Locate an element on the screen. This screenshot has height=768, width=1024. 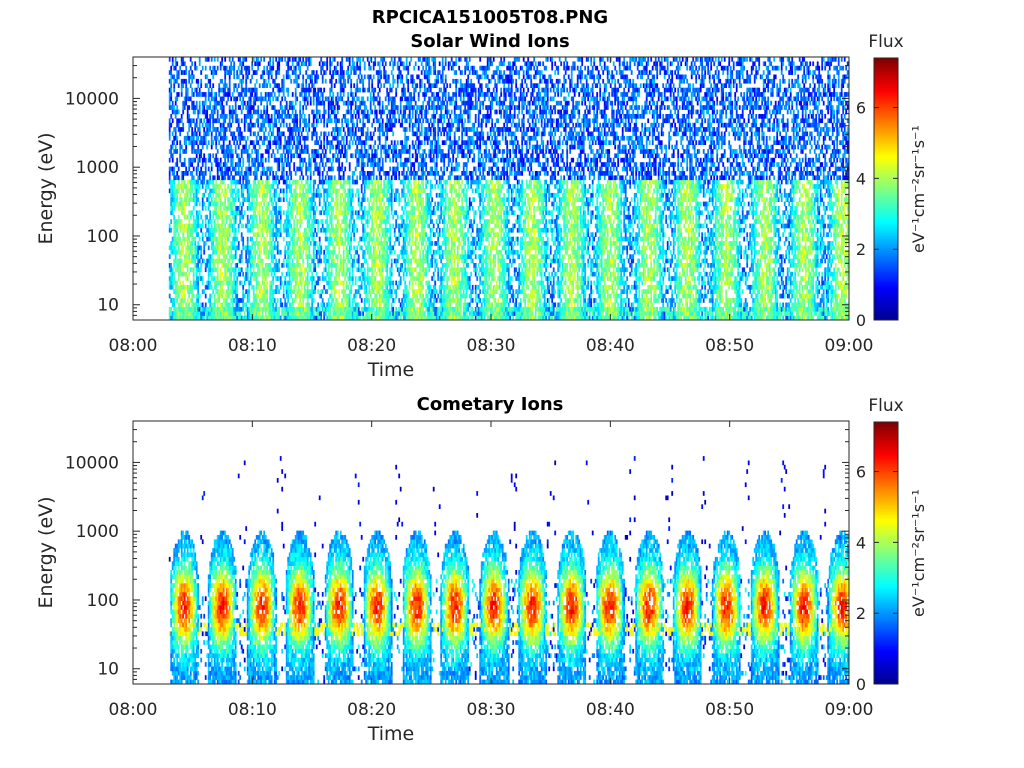
figure-title: RPCICA151005T08.PNG is located at coordinates (490, 18).